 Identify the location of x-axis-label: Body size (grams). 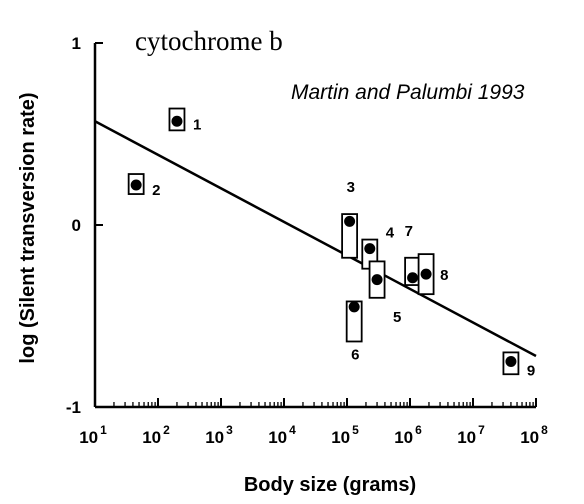
(330, 485).